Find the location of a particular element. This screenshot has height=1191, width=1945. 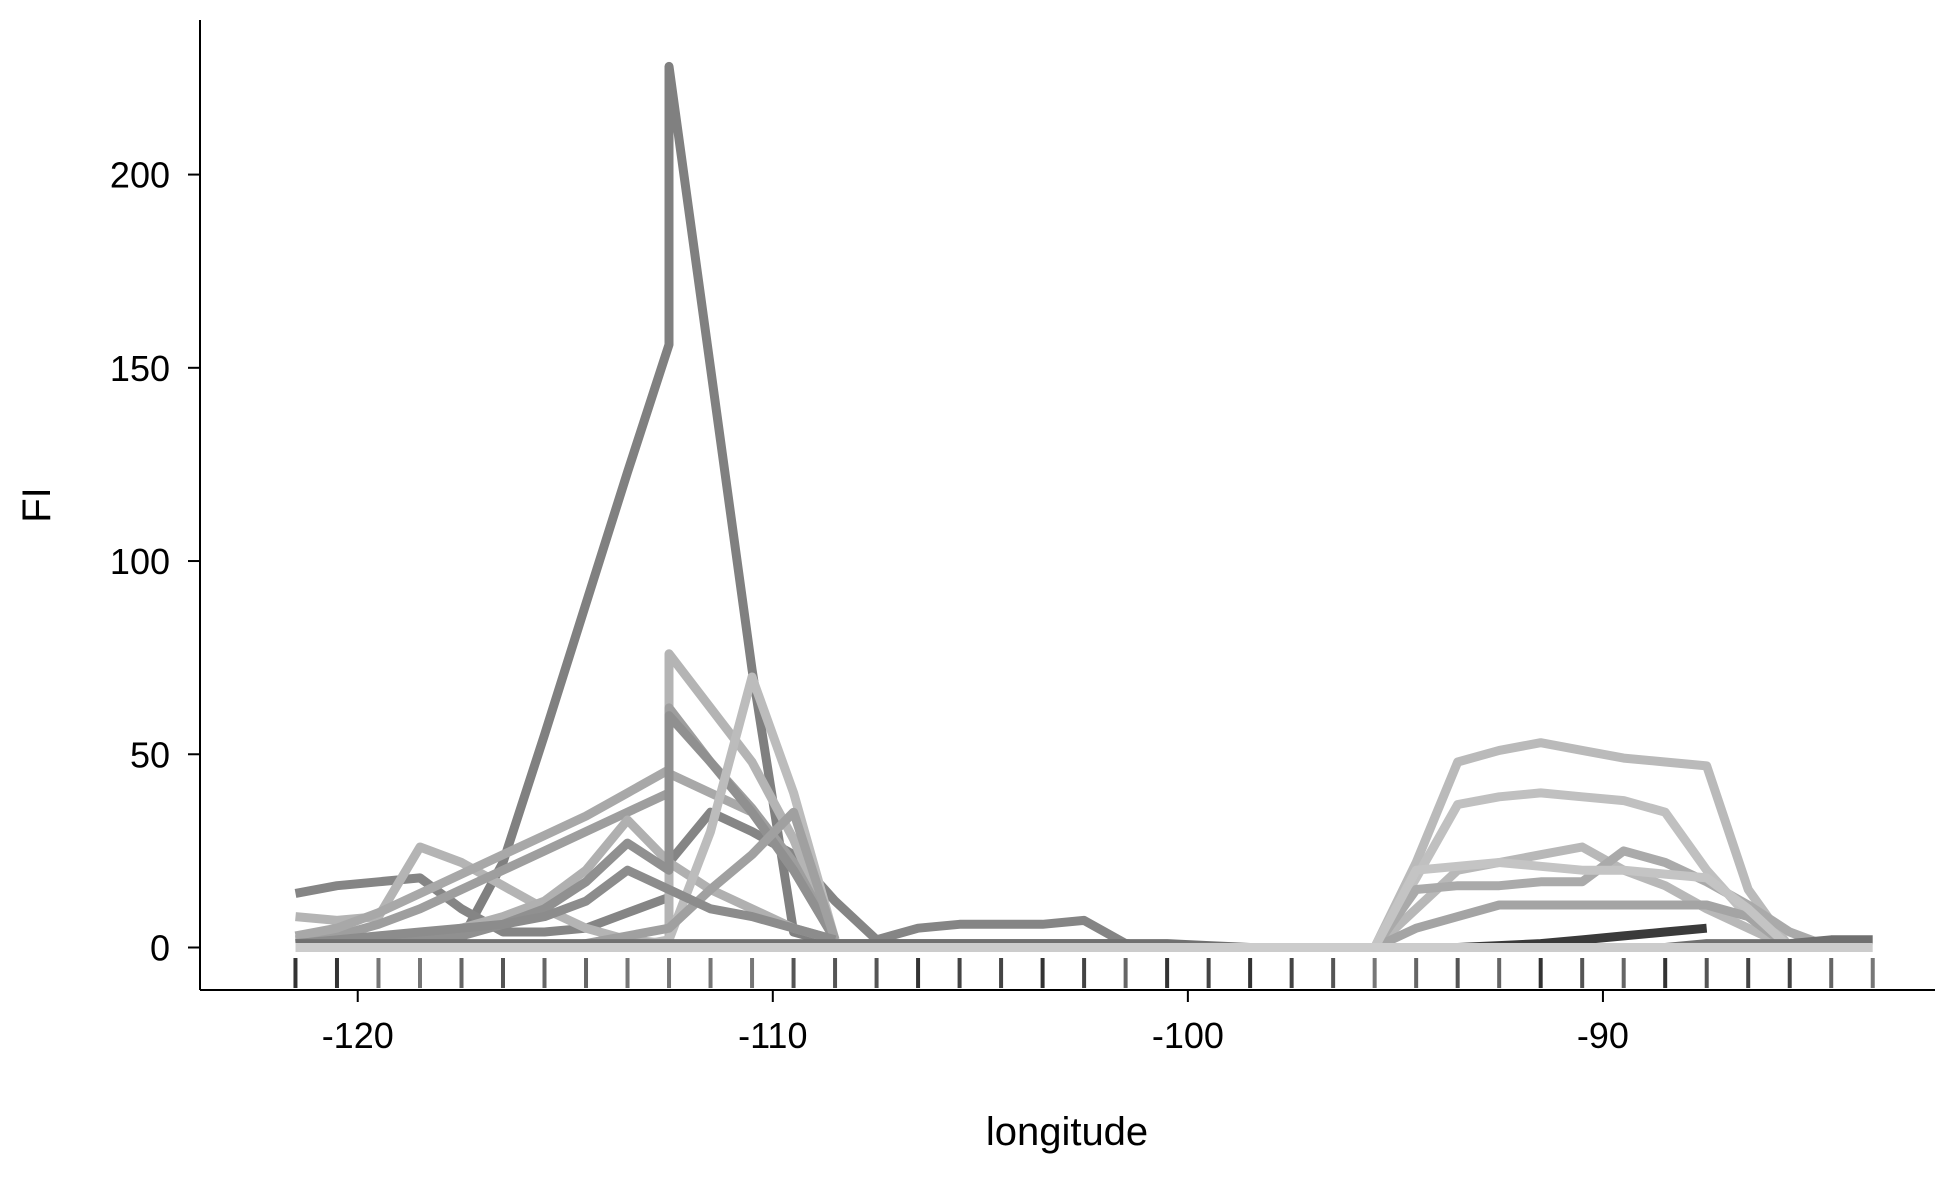

y-tick-label: 150 is located at coordinates (140, 368).